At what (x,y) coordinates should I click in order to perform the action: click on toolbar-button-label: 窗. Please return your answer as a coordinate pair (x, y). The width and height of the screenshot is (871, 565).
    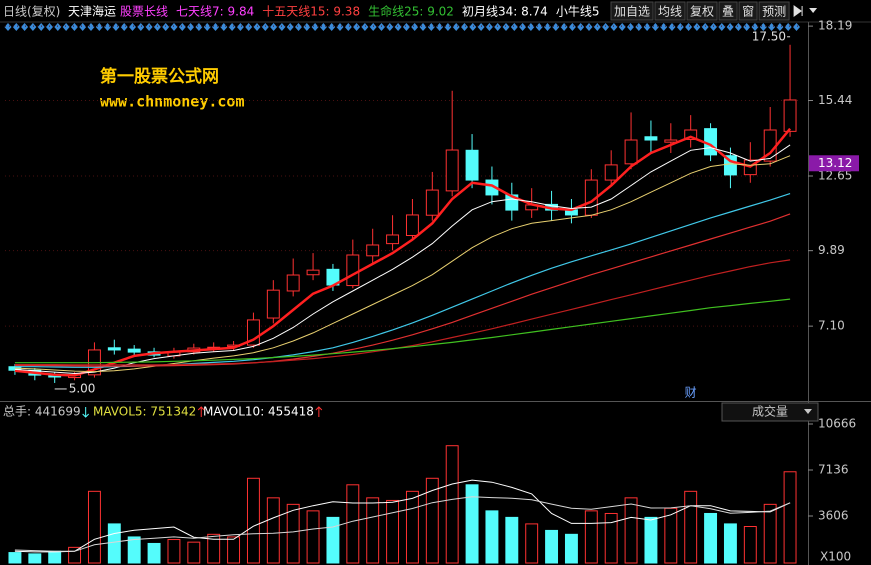
    Looking at the image, I should click on (748, 12).